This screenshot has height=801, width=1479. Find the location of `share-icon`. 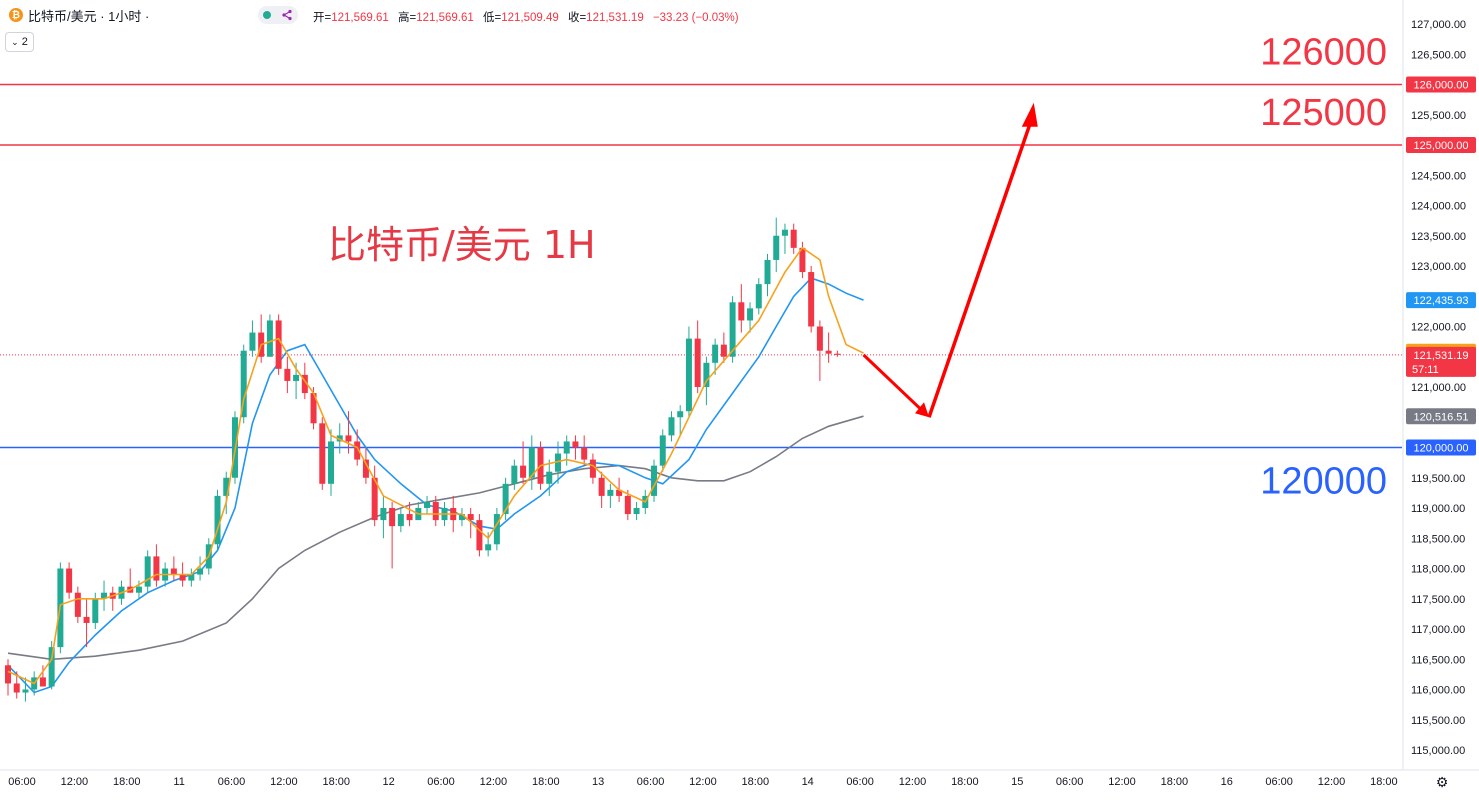

share-icon is located at coordinates (287, 15).